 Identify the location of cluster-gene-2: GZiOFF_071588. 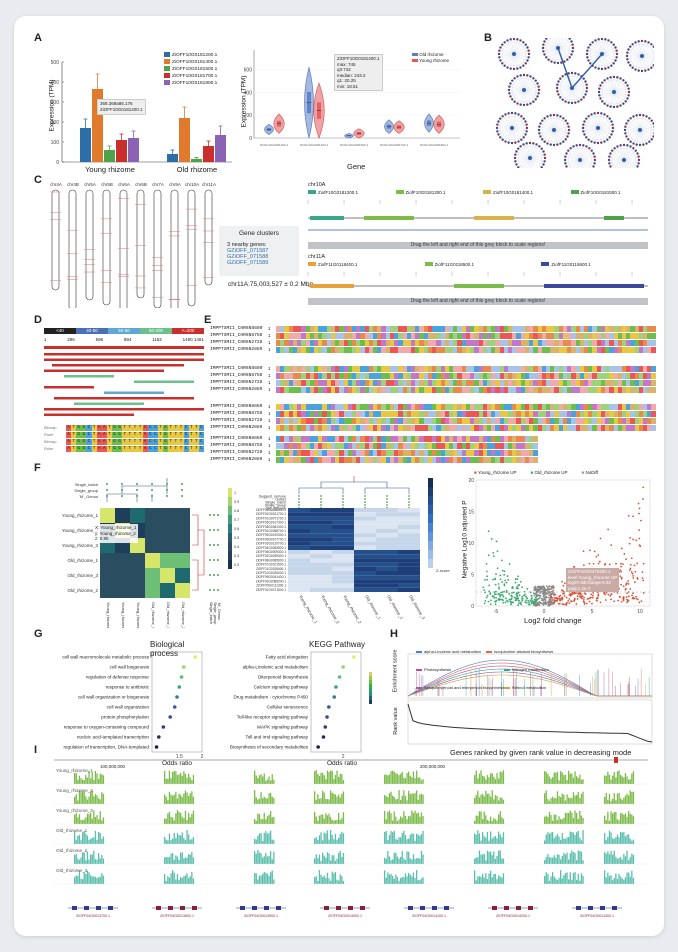
(248, 257).